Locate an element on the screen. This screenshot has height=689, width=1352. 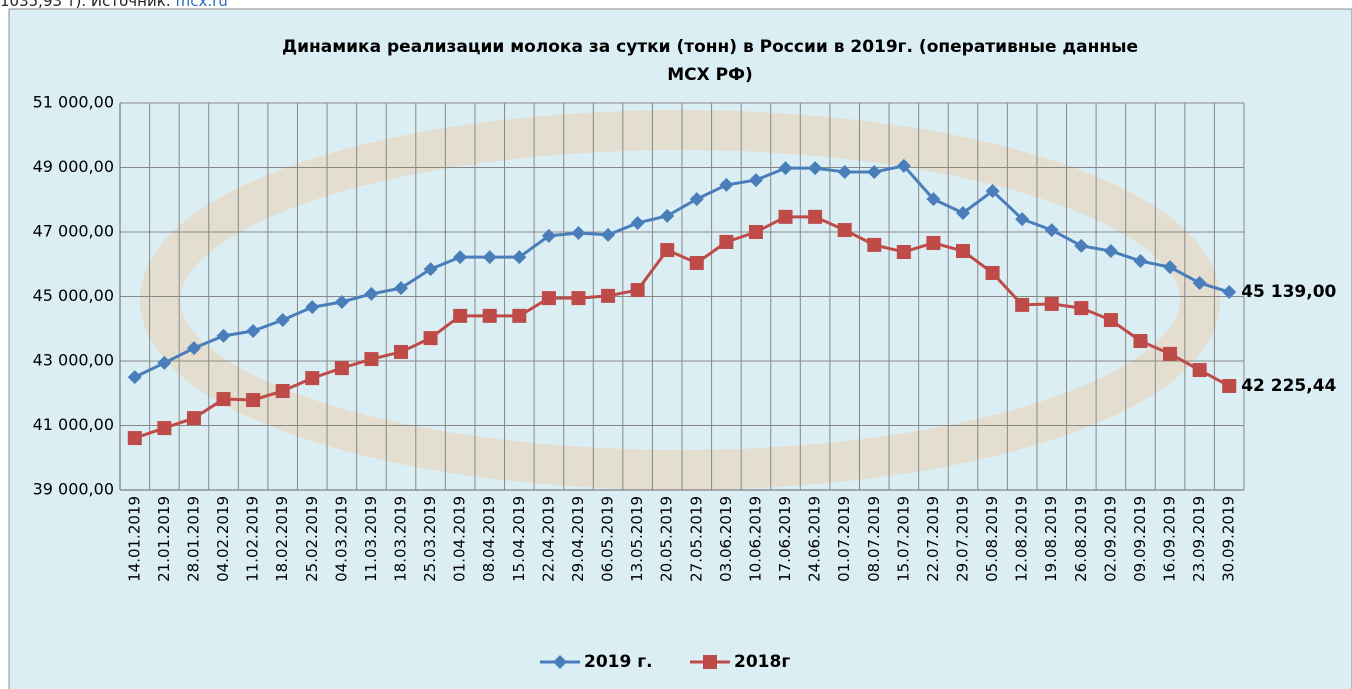
y-tick-label: 49 000,00 is located at coordinates (73, 166).